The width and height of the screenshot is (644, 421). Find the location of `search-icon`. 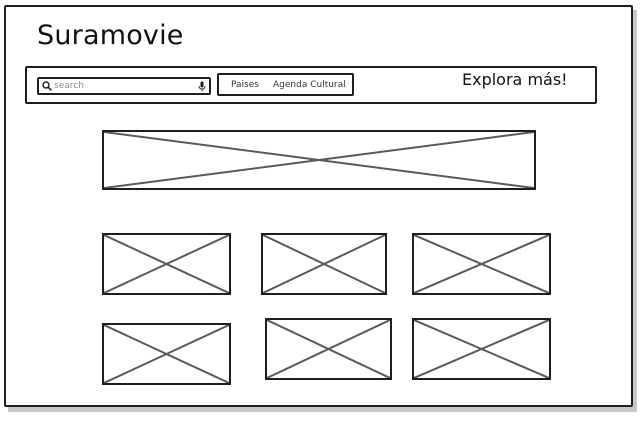

search-icon is located at coordinates (47, 86).